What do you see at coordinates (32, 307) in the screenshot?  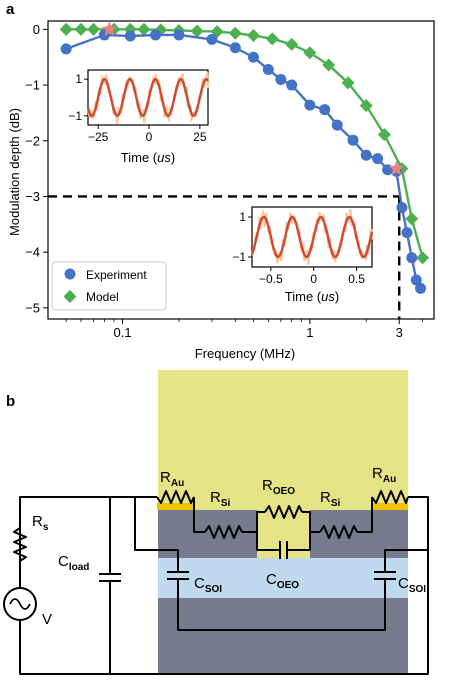 I see `y-tick-label: −5` at bounding box center [32, 307].